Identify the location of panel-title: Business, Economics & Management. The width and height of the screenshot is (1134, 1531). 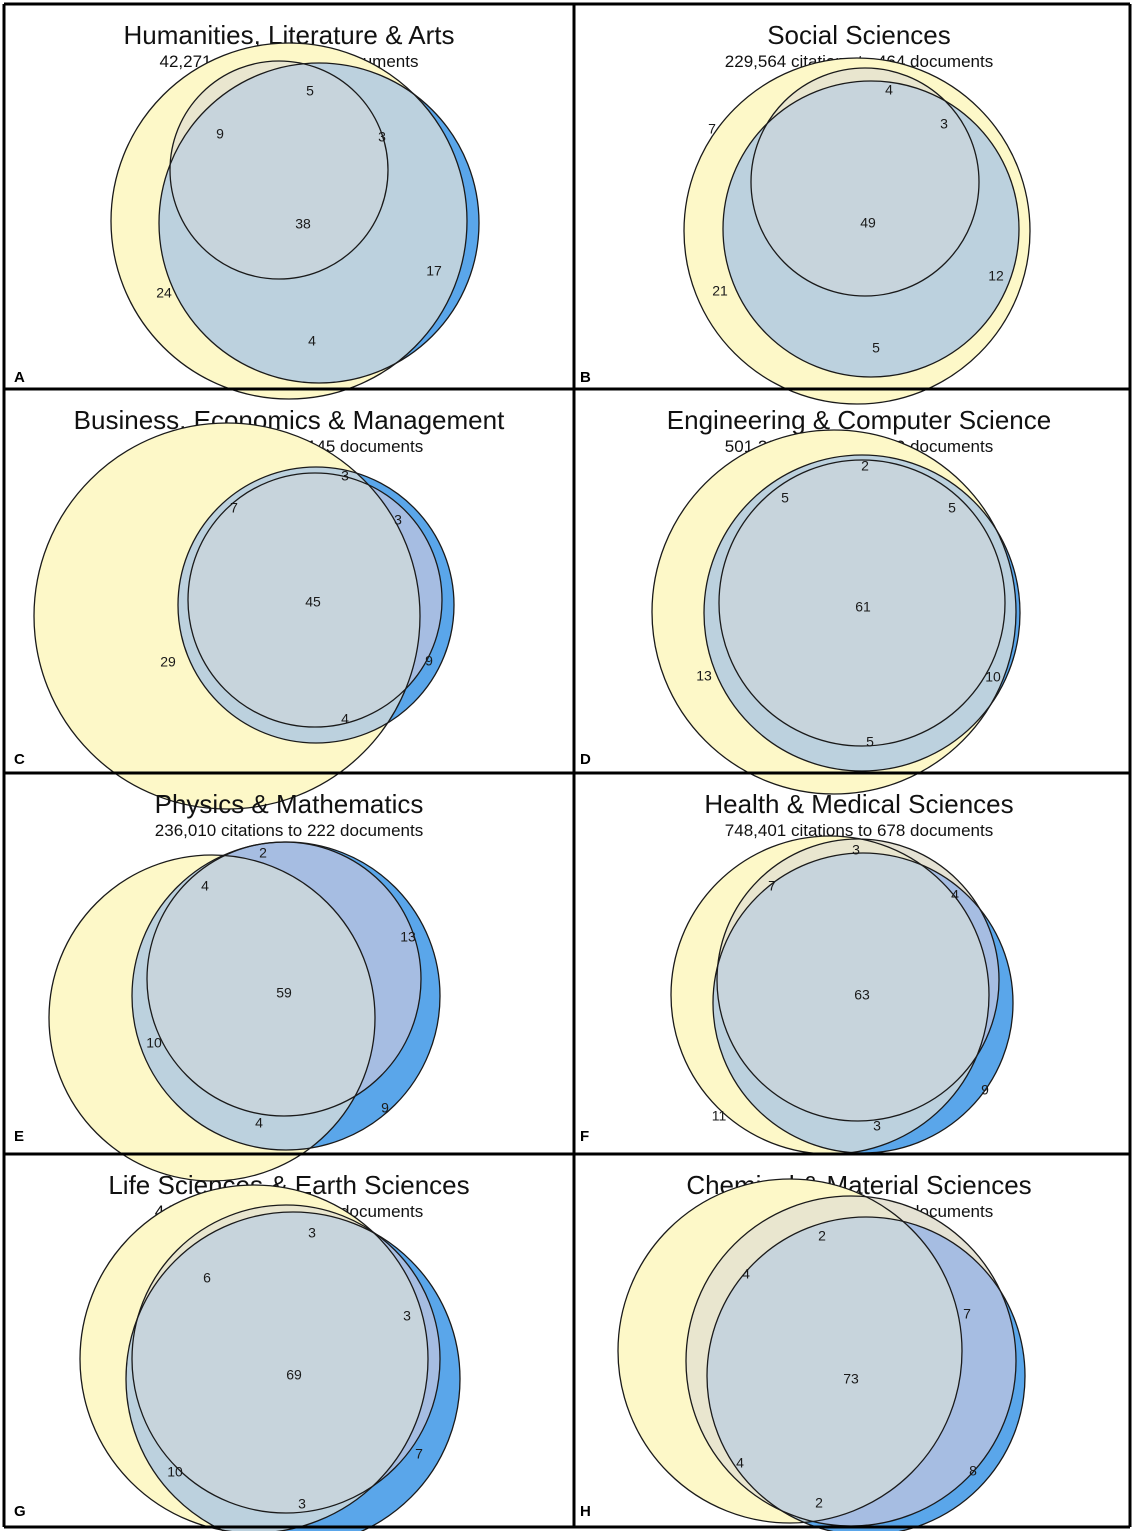
(289, 420).